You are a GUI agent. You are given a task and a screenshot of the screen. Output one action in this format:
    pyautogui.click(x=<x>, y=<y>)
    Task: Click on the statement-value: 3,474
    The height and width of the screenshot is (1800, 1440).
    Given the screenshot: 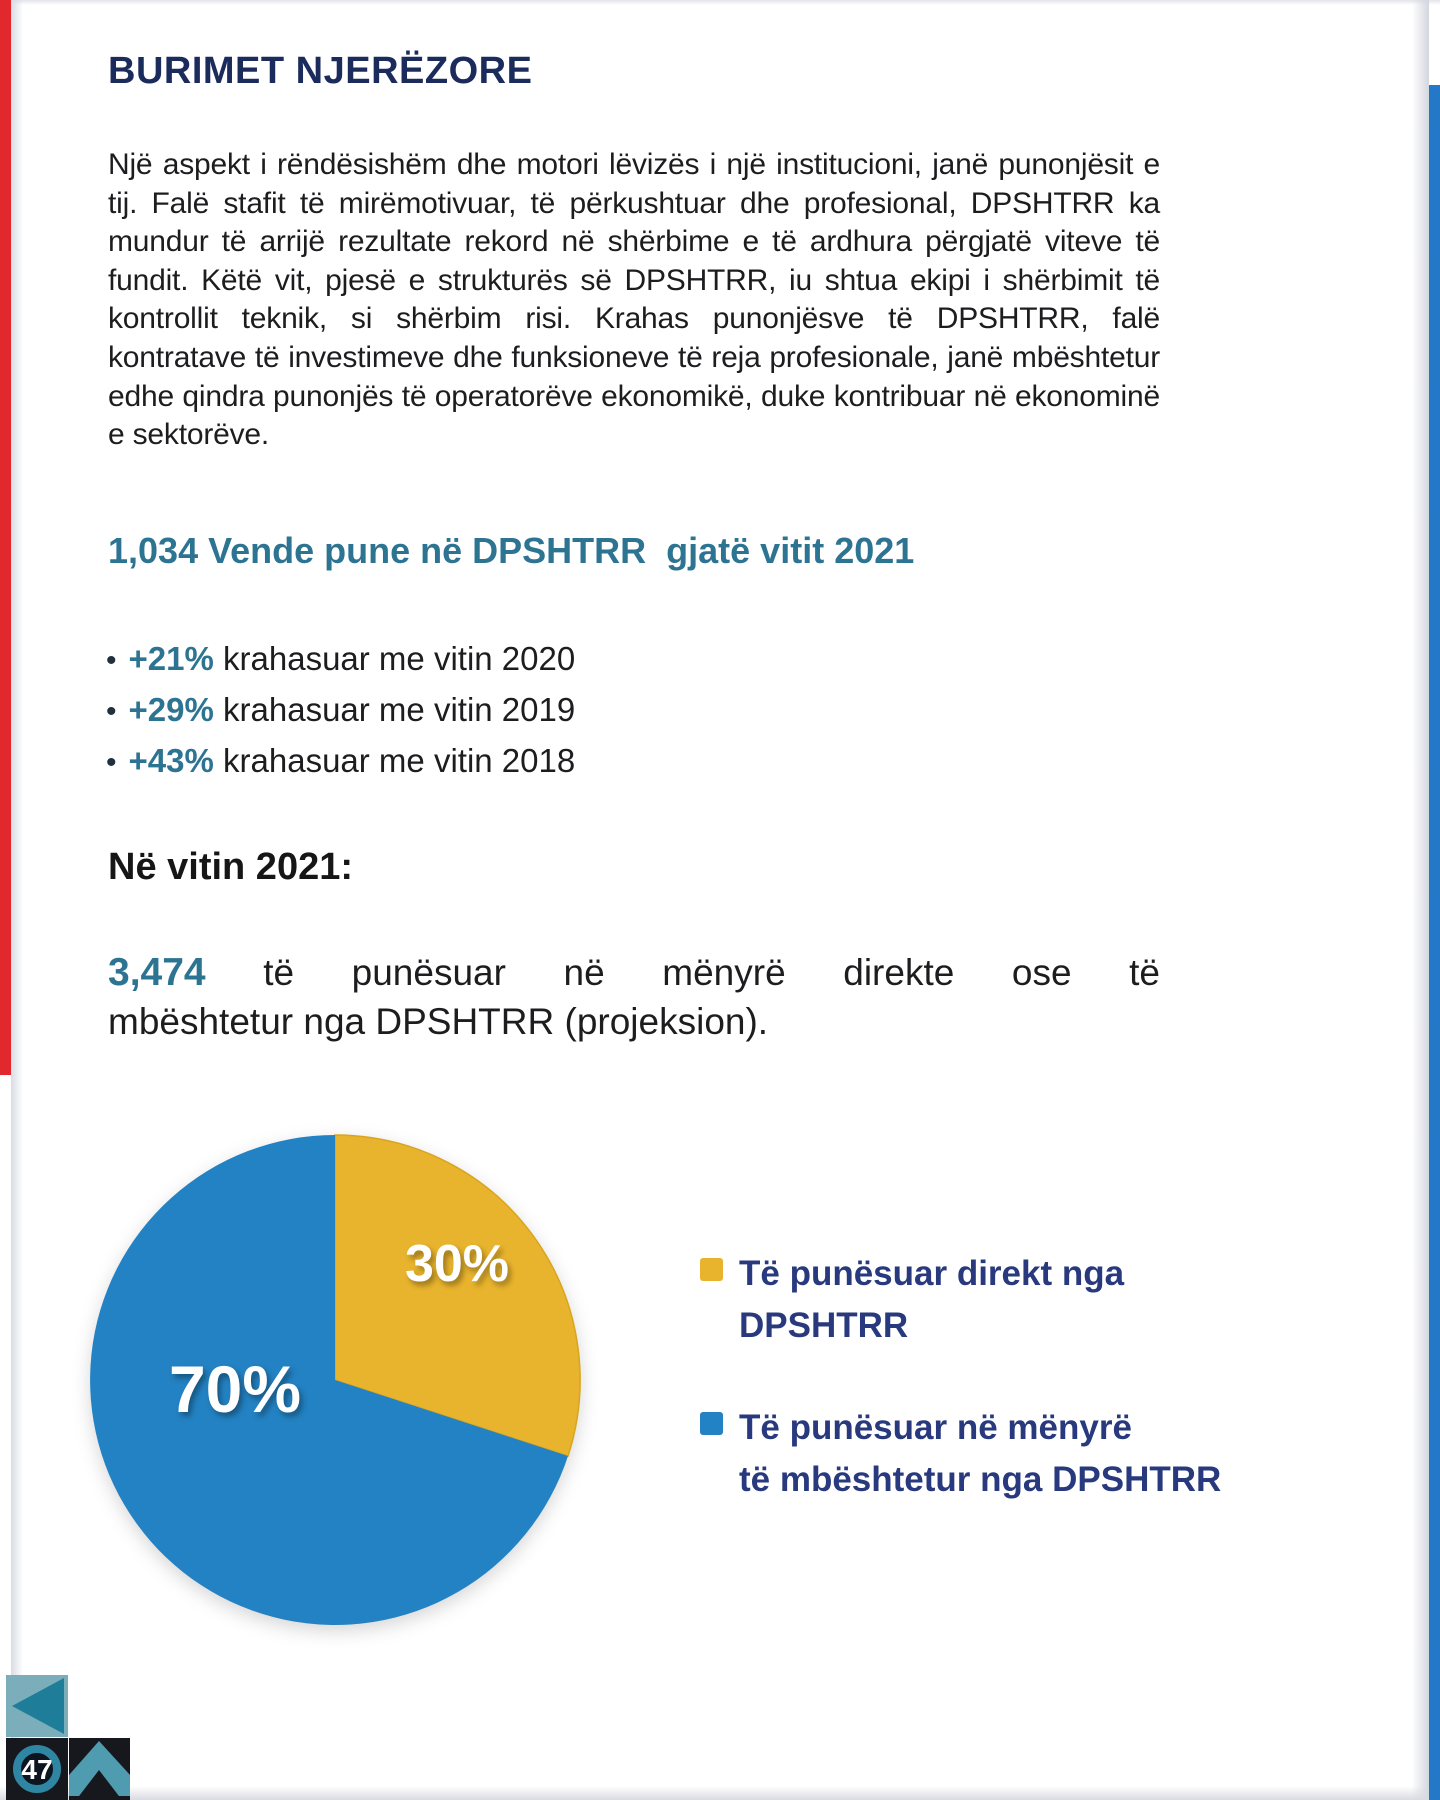 What is the action you would take?
    pyautogui.click(x=157, y=972)
    